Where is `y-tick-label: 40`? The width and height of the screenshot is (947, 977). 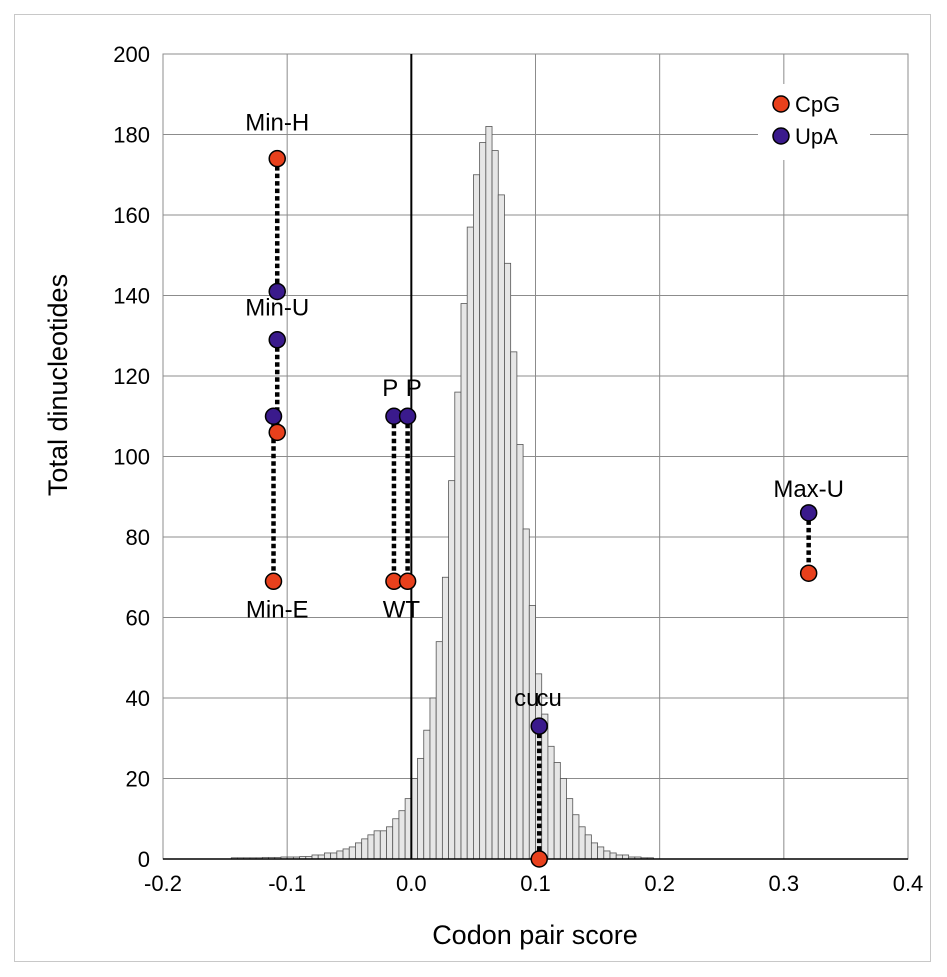
y-tick-label: 40 is located at coordinates (138, 698).